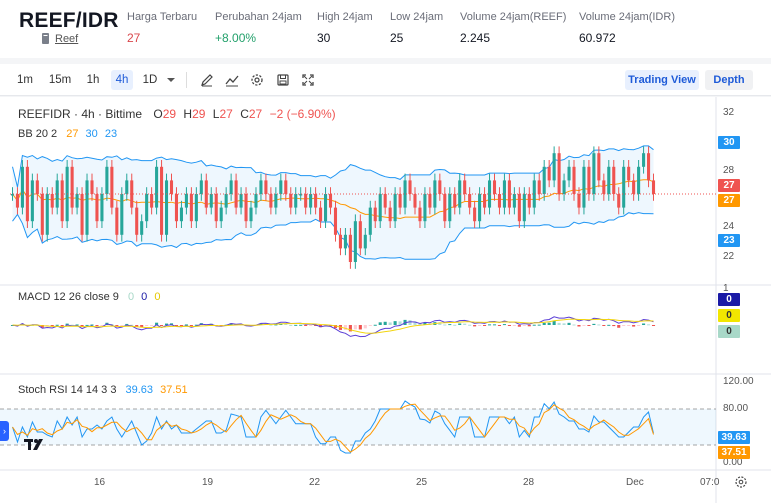 This screenshot has width=771, height=503. I want to click on depth-button: Depth, so click(729, 80).